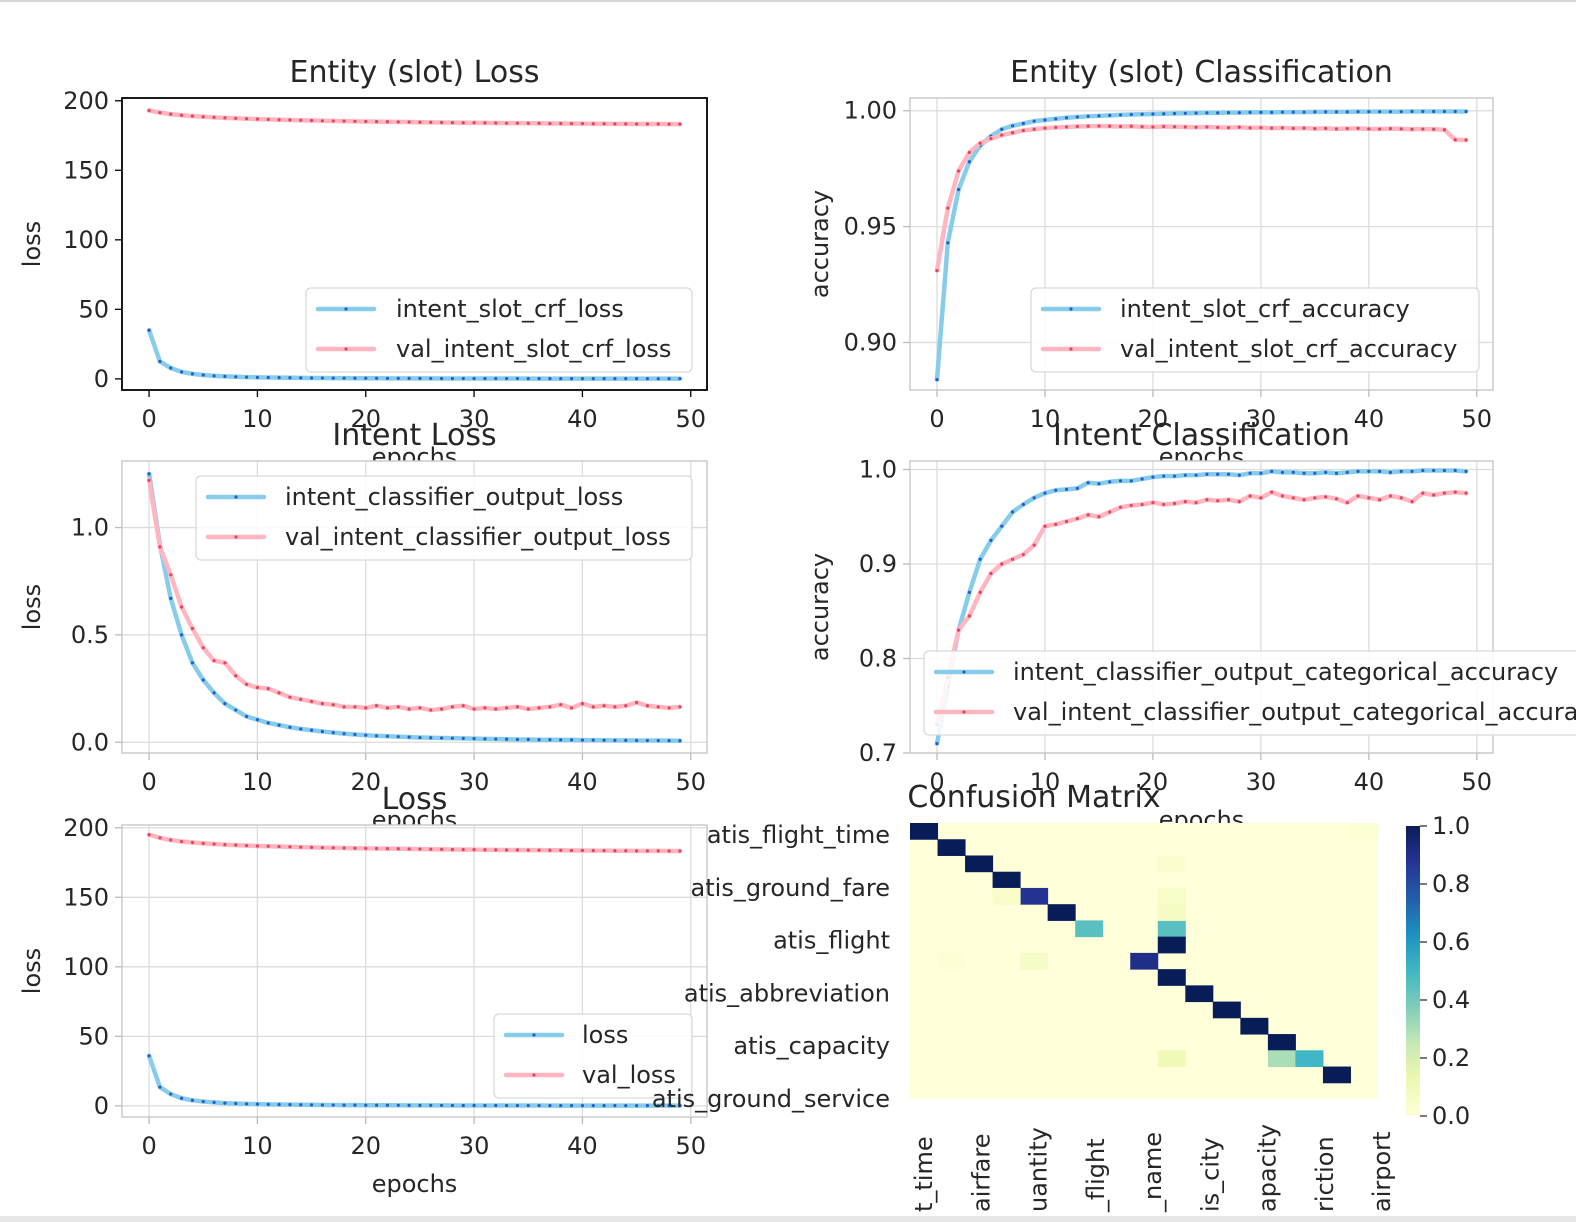 This screenshot has height=1222, width=1576. What do you see at coordinates (1382, 1172) in the screenshot?
I see `column-label: airport` at bounding box center [1382, 1172].